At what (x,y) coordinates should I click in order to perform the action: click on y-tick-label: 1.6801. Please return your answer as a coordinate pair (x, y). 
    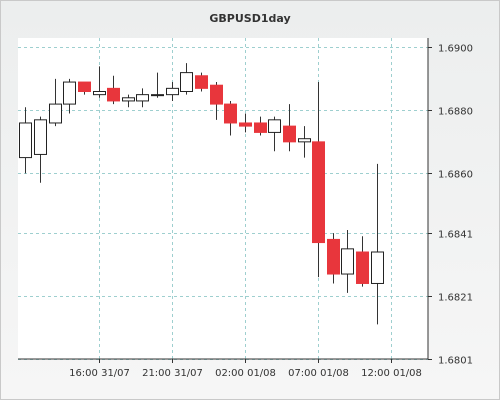
    Looking at the image, I should click on (455, 361).